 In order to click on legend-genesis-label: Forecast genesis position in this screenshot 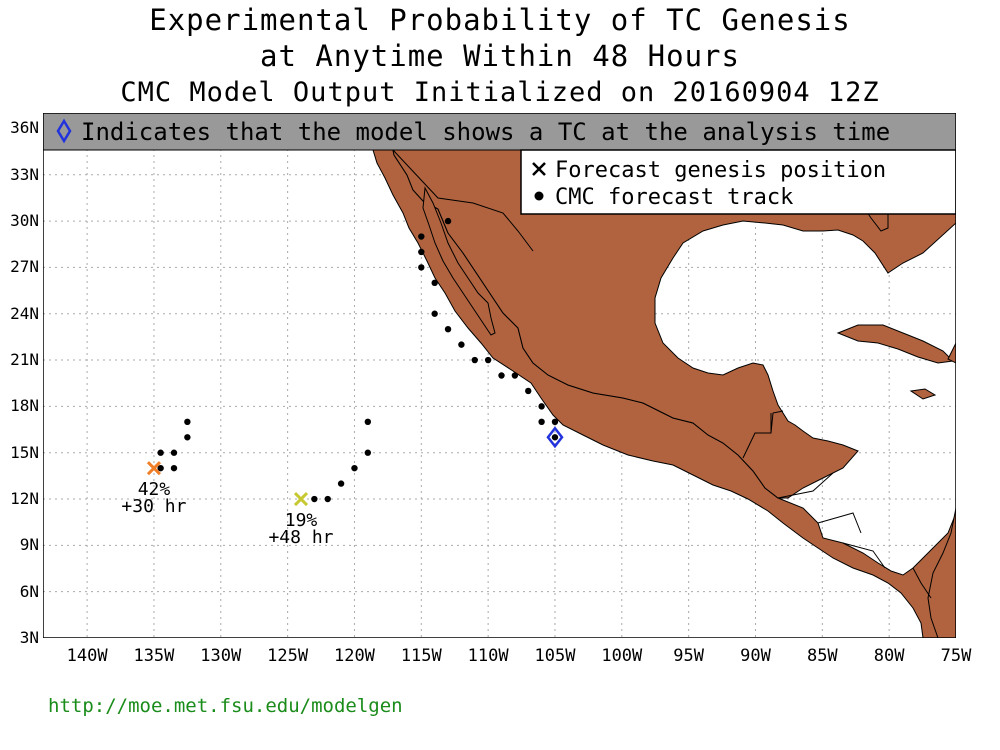, I will do `click(720, 170)`.